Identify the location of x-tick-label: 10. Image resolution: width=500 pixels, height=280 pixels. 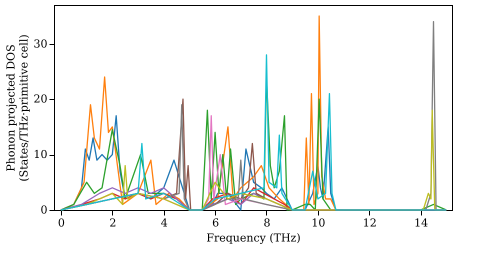
(318, 223).